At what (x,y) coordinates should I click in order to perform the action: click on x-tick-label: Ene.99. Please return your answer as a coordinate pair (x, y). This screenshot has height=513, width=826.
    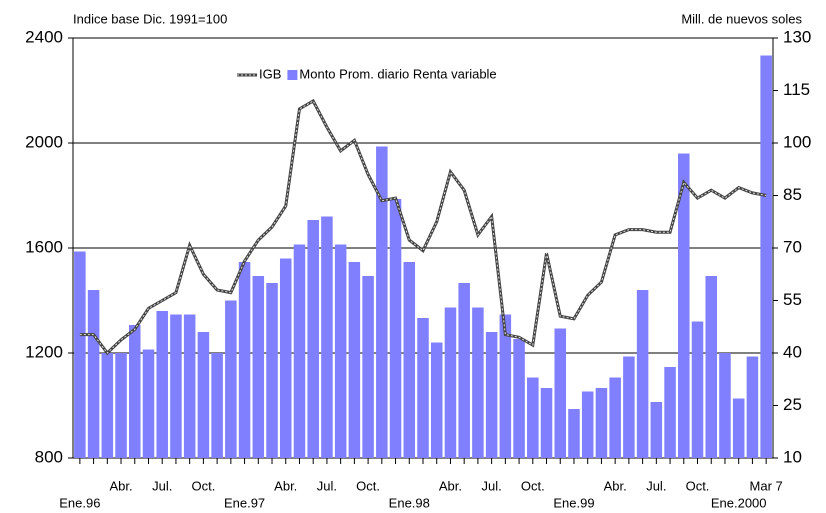
    Looking at the image, I should click on (573, 502).